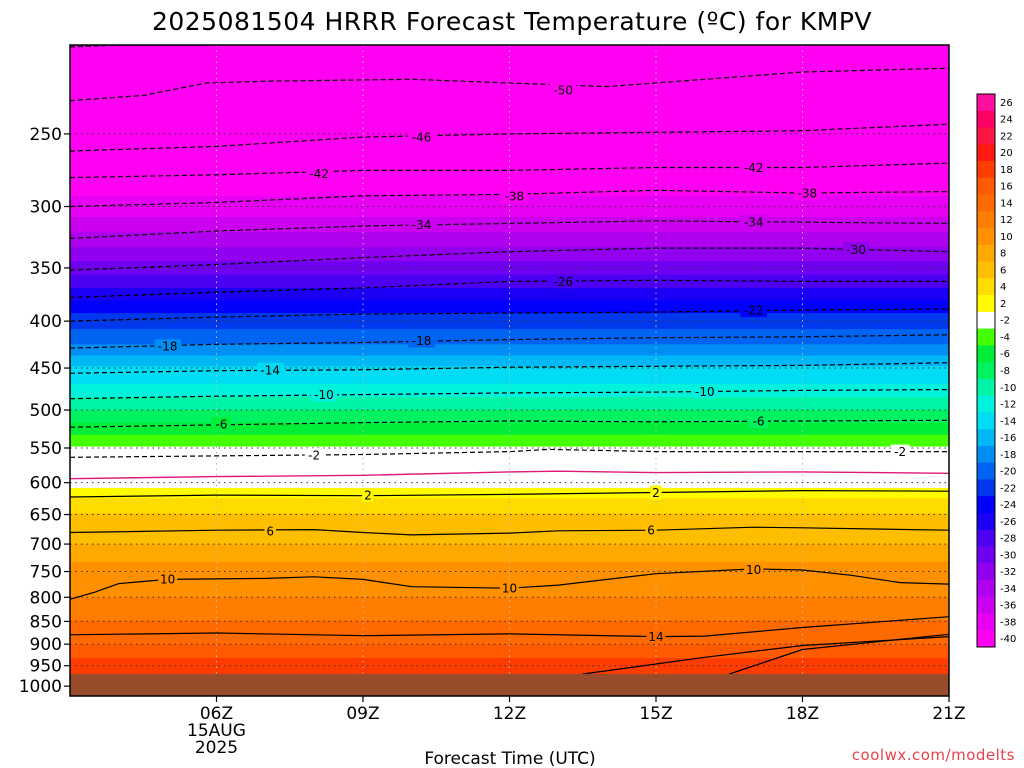 The width and height of the screenshot is (1024, 768). Describe the element at coordinates (754, 223) in the screenshot. I see `contour-label: -34` at that location.